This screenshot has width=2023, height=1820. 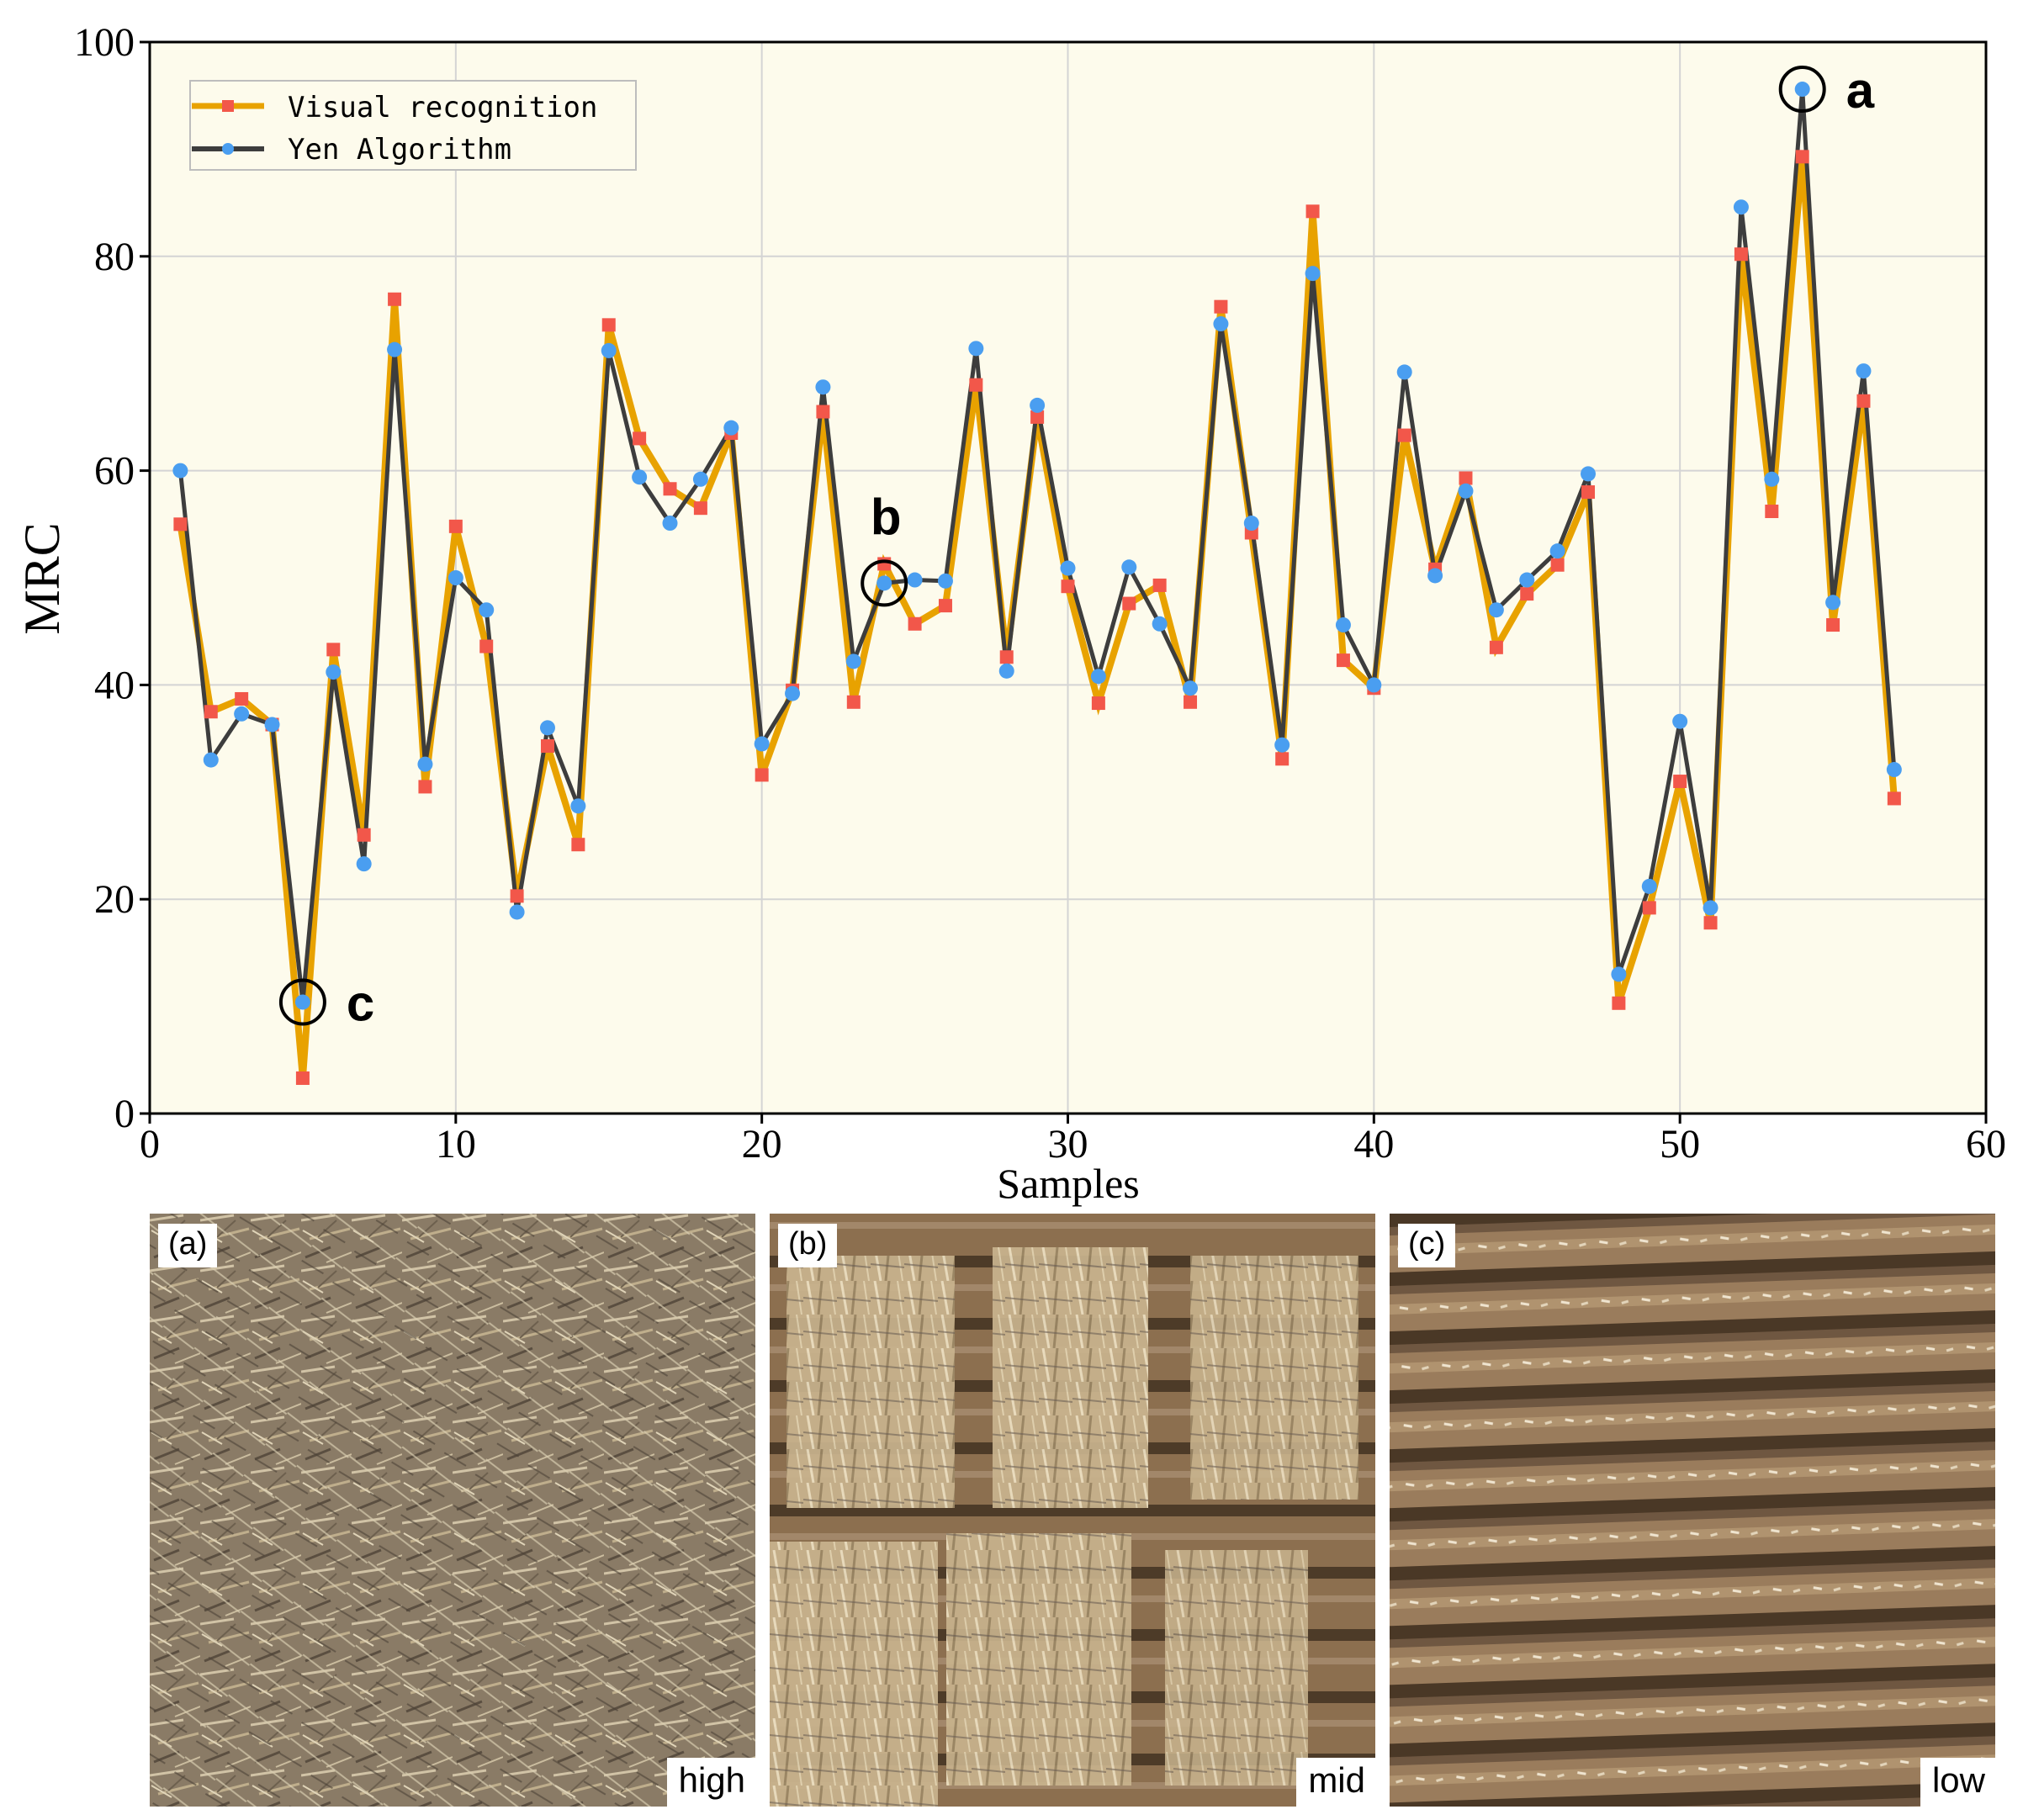 I want to click on annotation-circle-b, so click(x=884, y=583).